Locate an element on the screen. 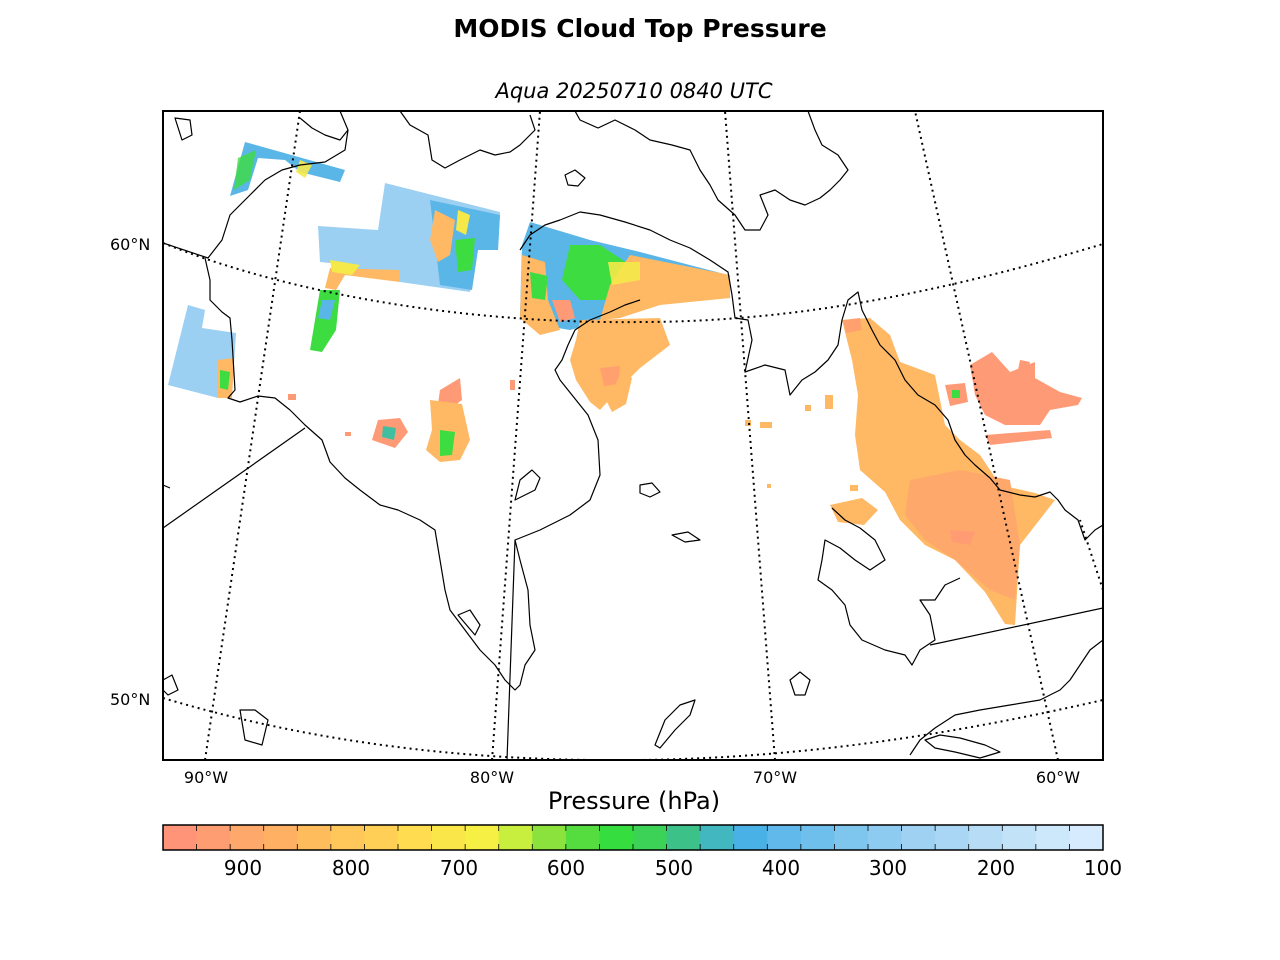 Image resolution: width=1280 pixels, height=960 pixels. meridian-70w is located at coordinates (750, 435).